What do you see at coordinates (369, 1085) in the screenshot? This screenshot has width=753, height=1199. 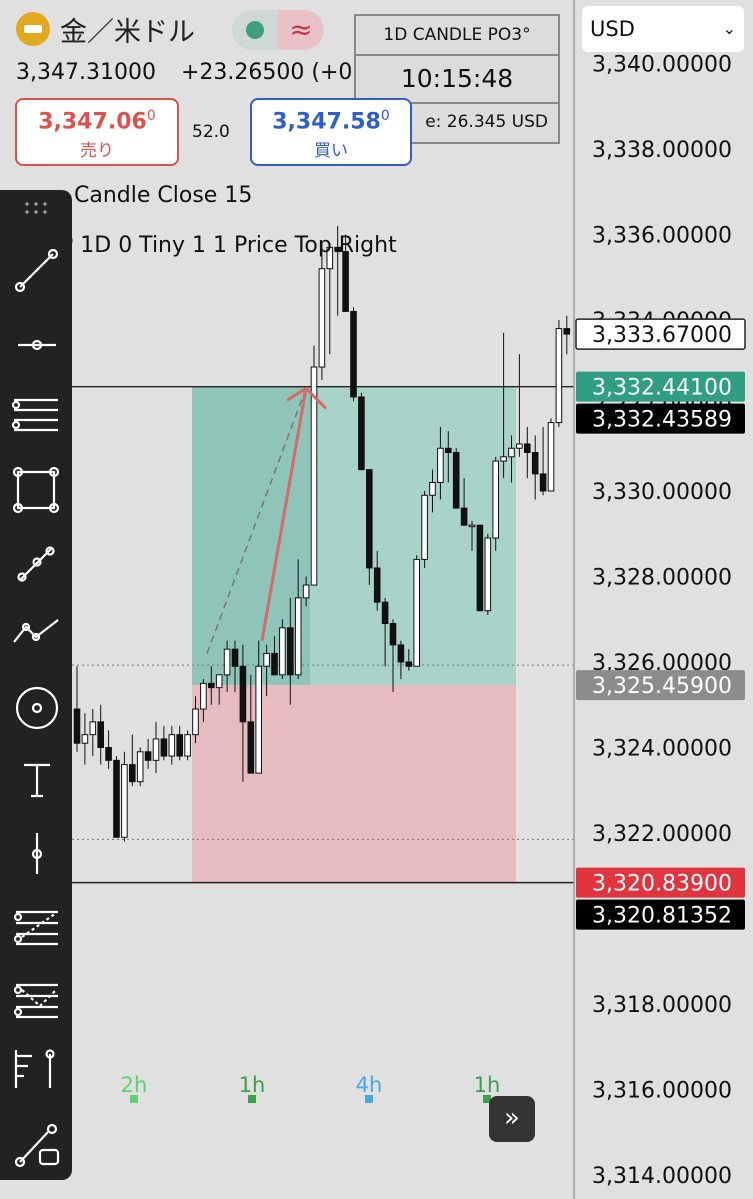 I see `time-marker-label: 4h` at bounding box center [369, 1085].